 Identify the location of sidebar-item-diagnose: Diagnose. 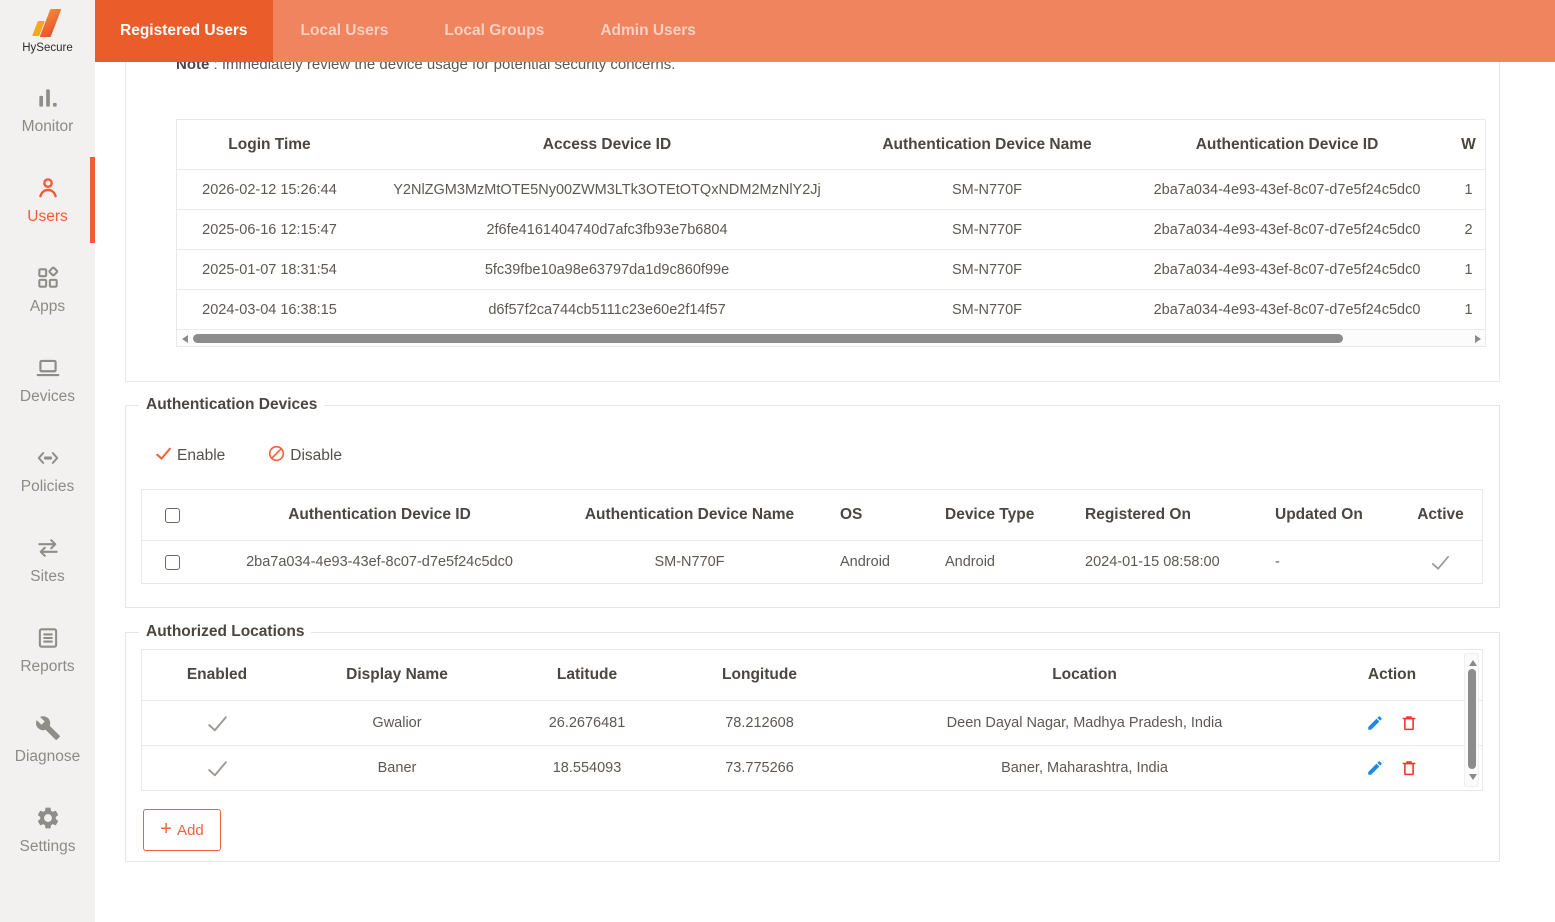
(47, 740).